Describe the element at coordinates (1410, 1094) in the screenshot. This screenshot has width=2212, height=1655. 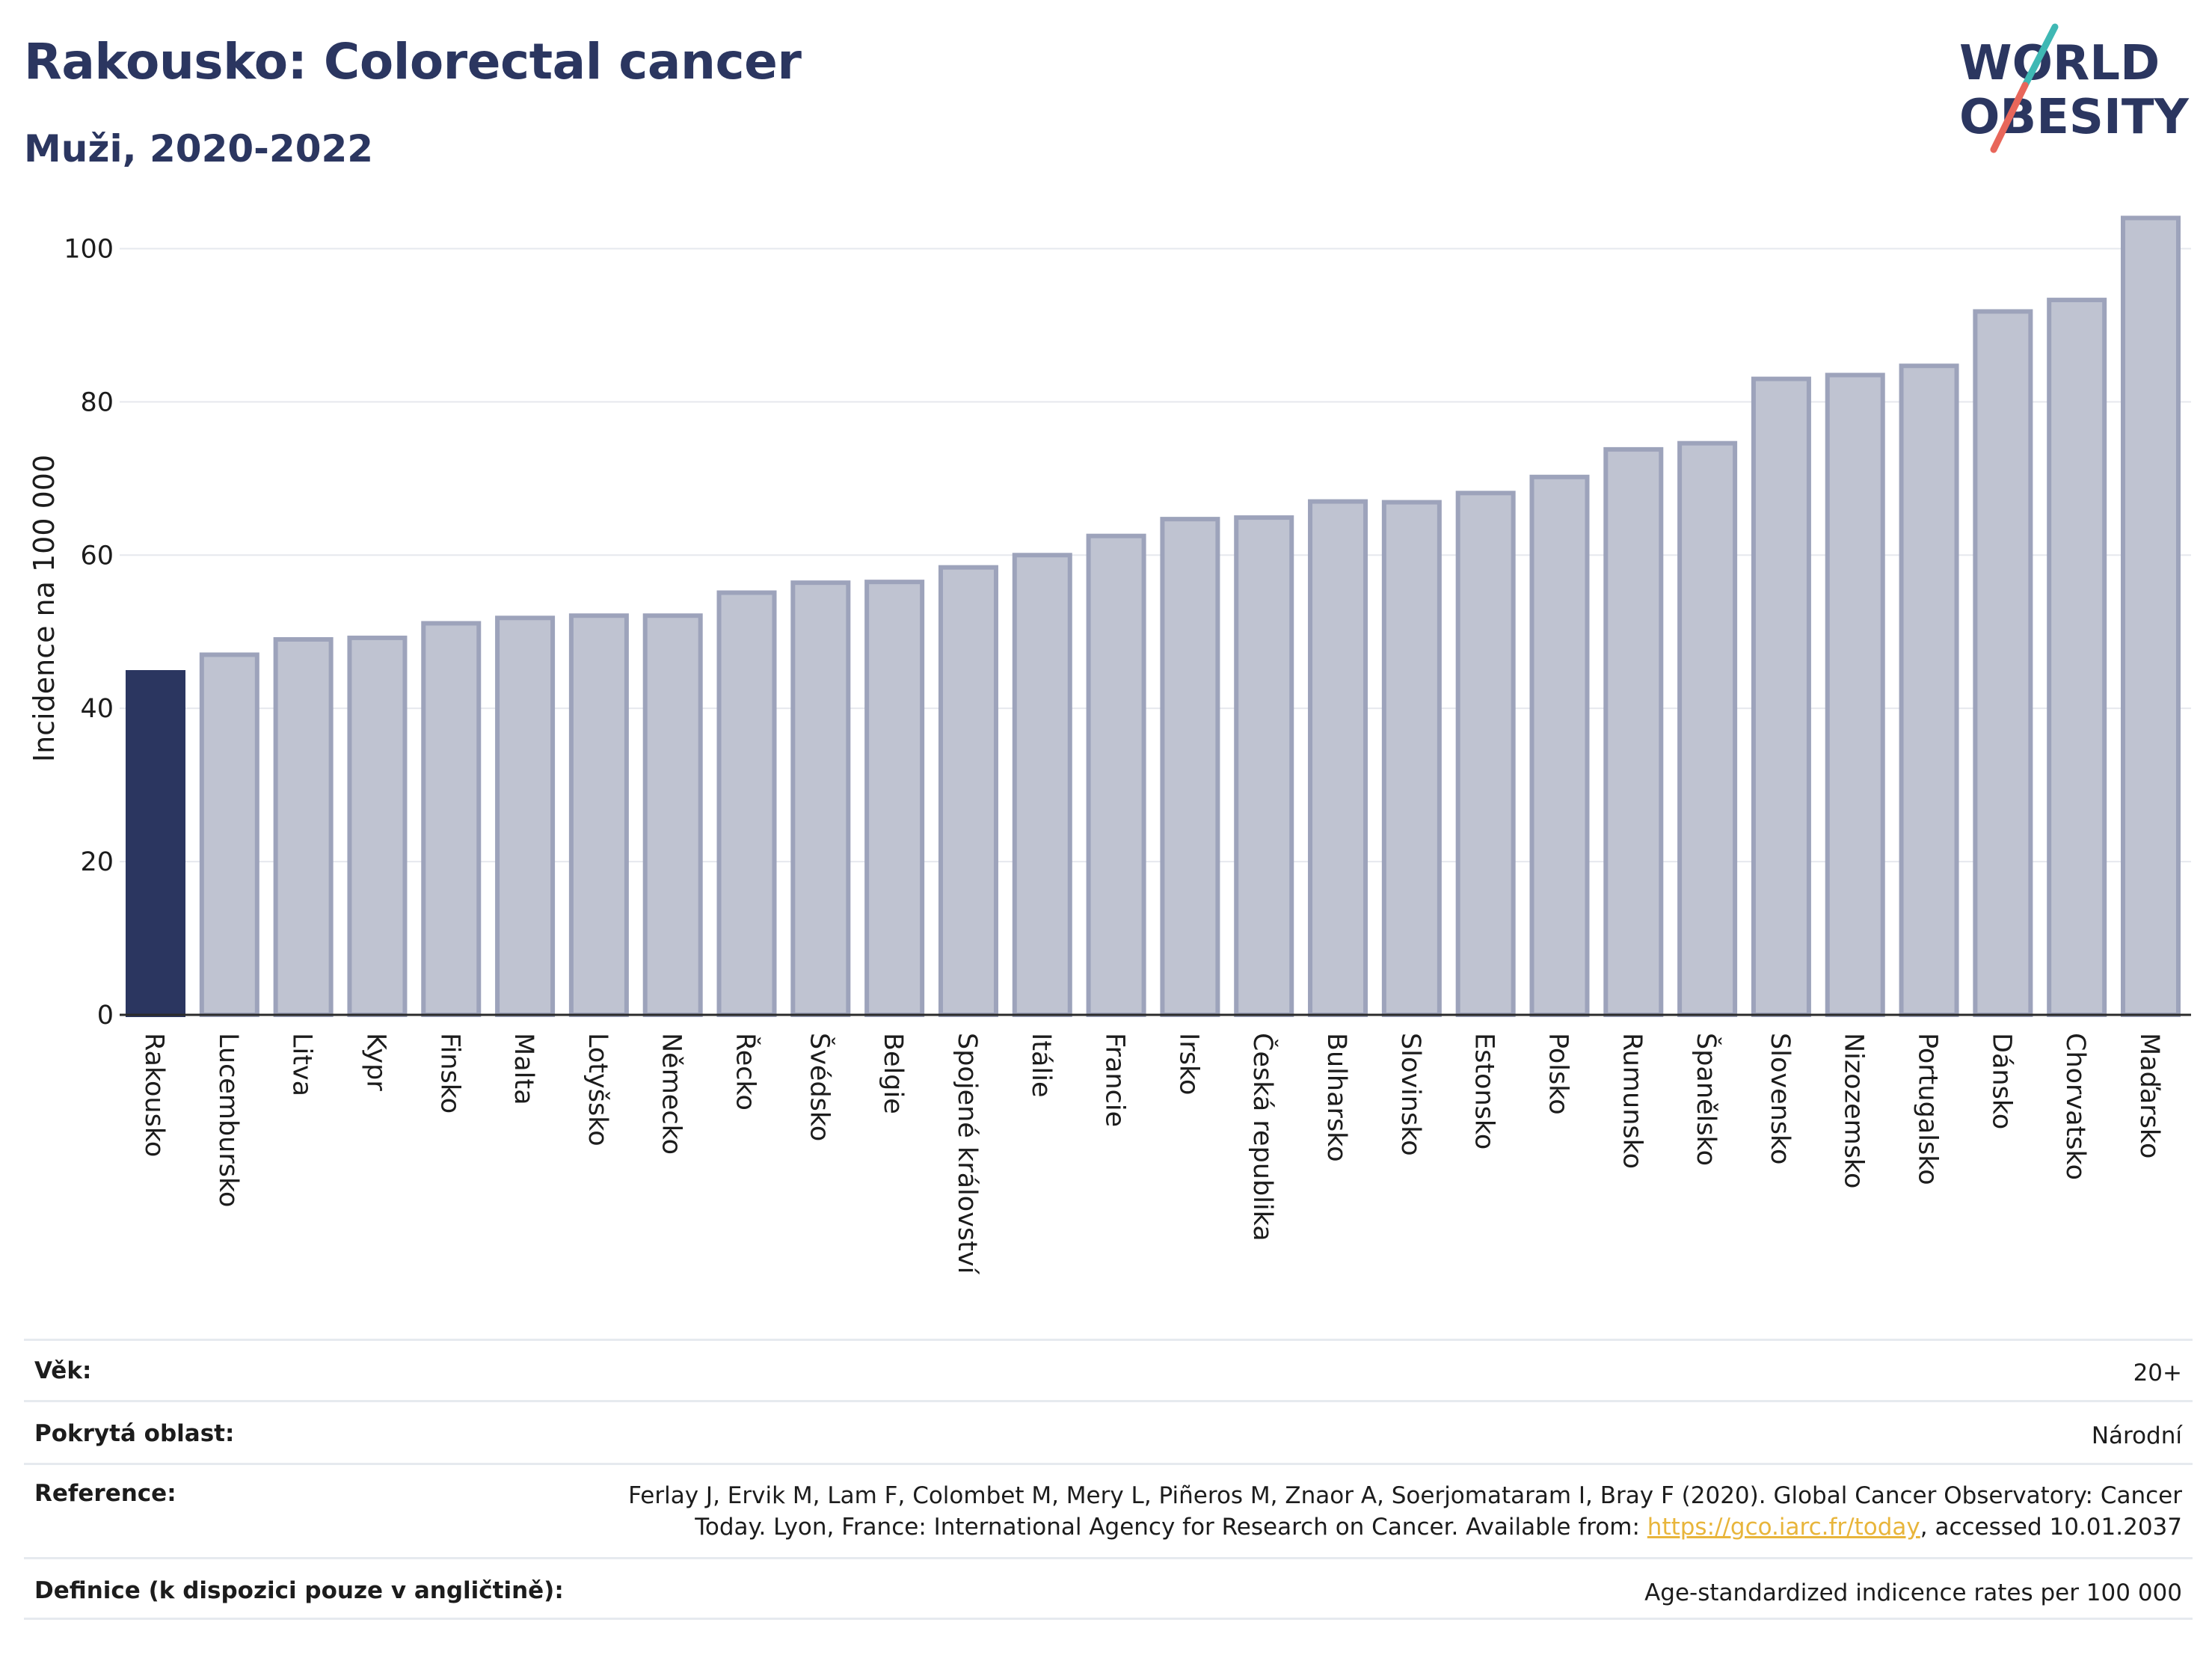
I see `x-tick-label: Slovinsko` at that location.